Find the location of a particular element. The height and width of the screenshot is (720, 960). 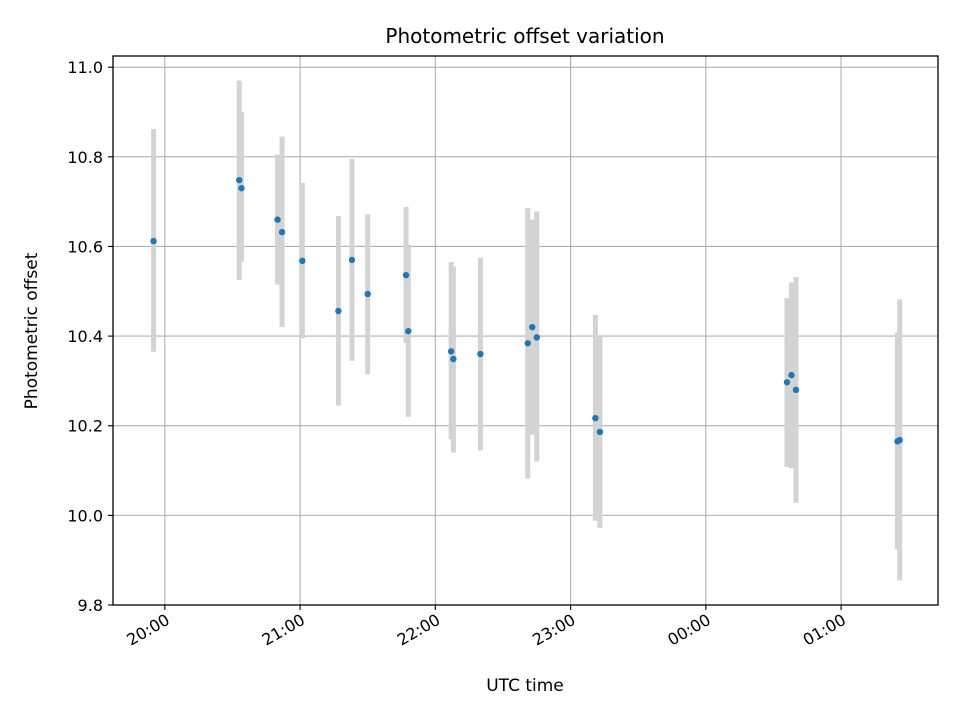

y-tick-label: 9.8 is located at coordinates (90, 605).